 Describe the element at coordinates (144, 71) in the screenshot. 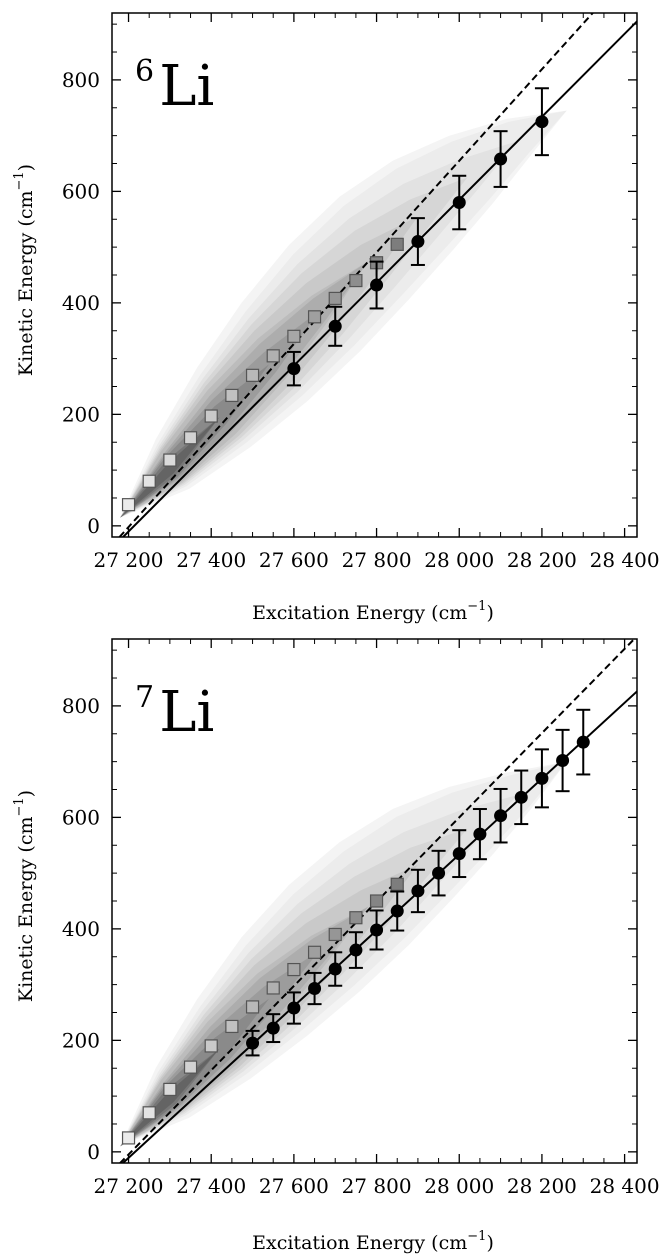

I see `isotope-mass: 6` at that location.